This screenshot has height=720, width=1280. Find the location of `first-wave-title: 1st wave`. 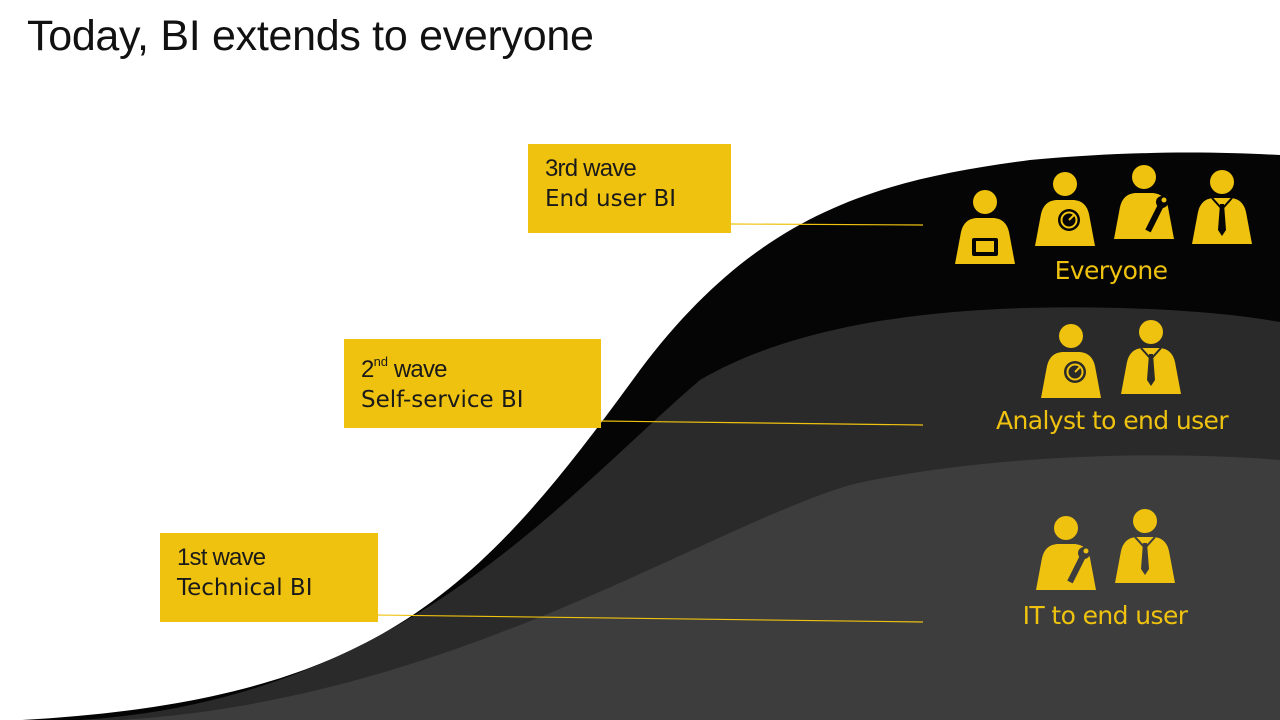

first-wave-title: 1st wave is located at coordinates (221, 557).